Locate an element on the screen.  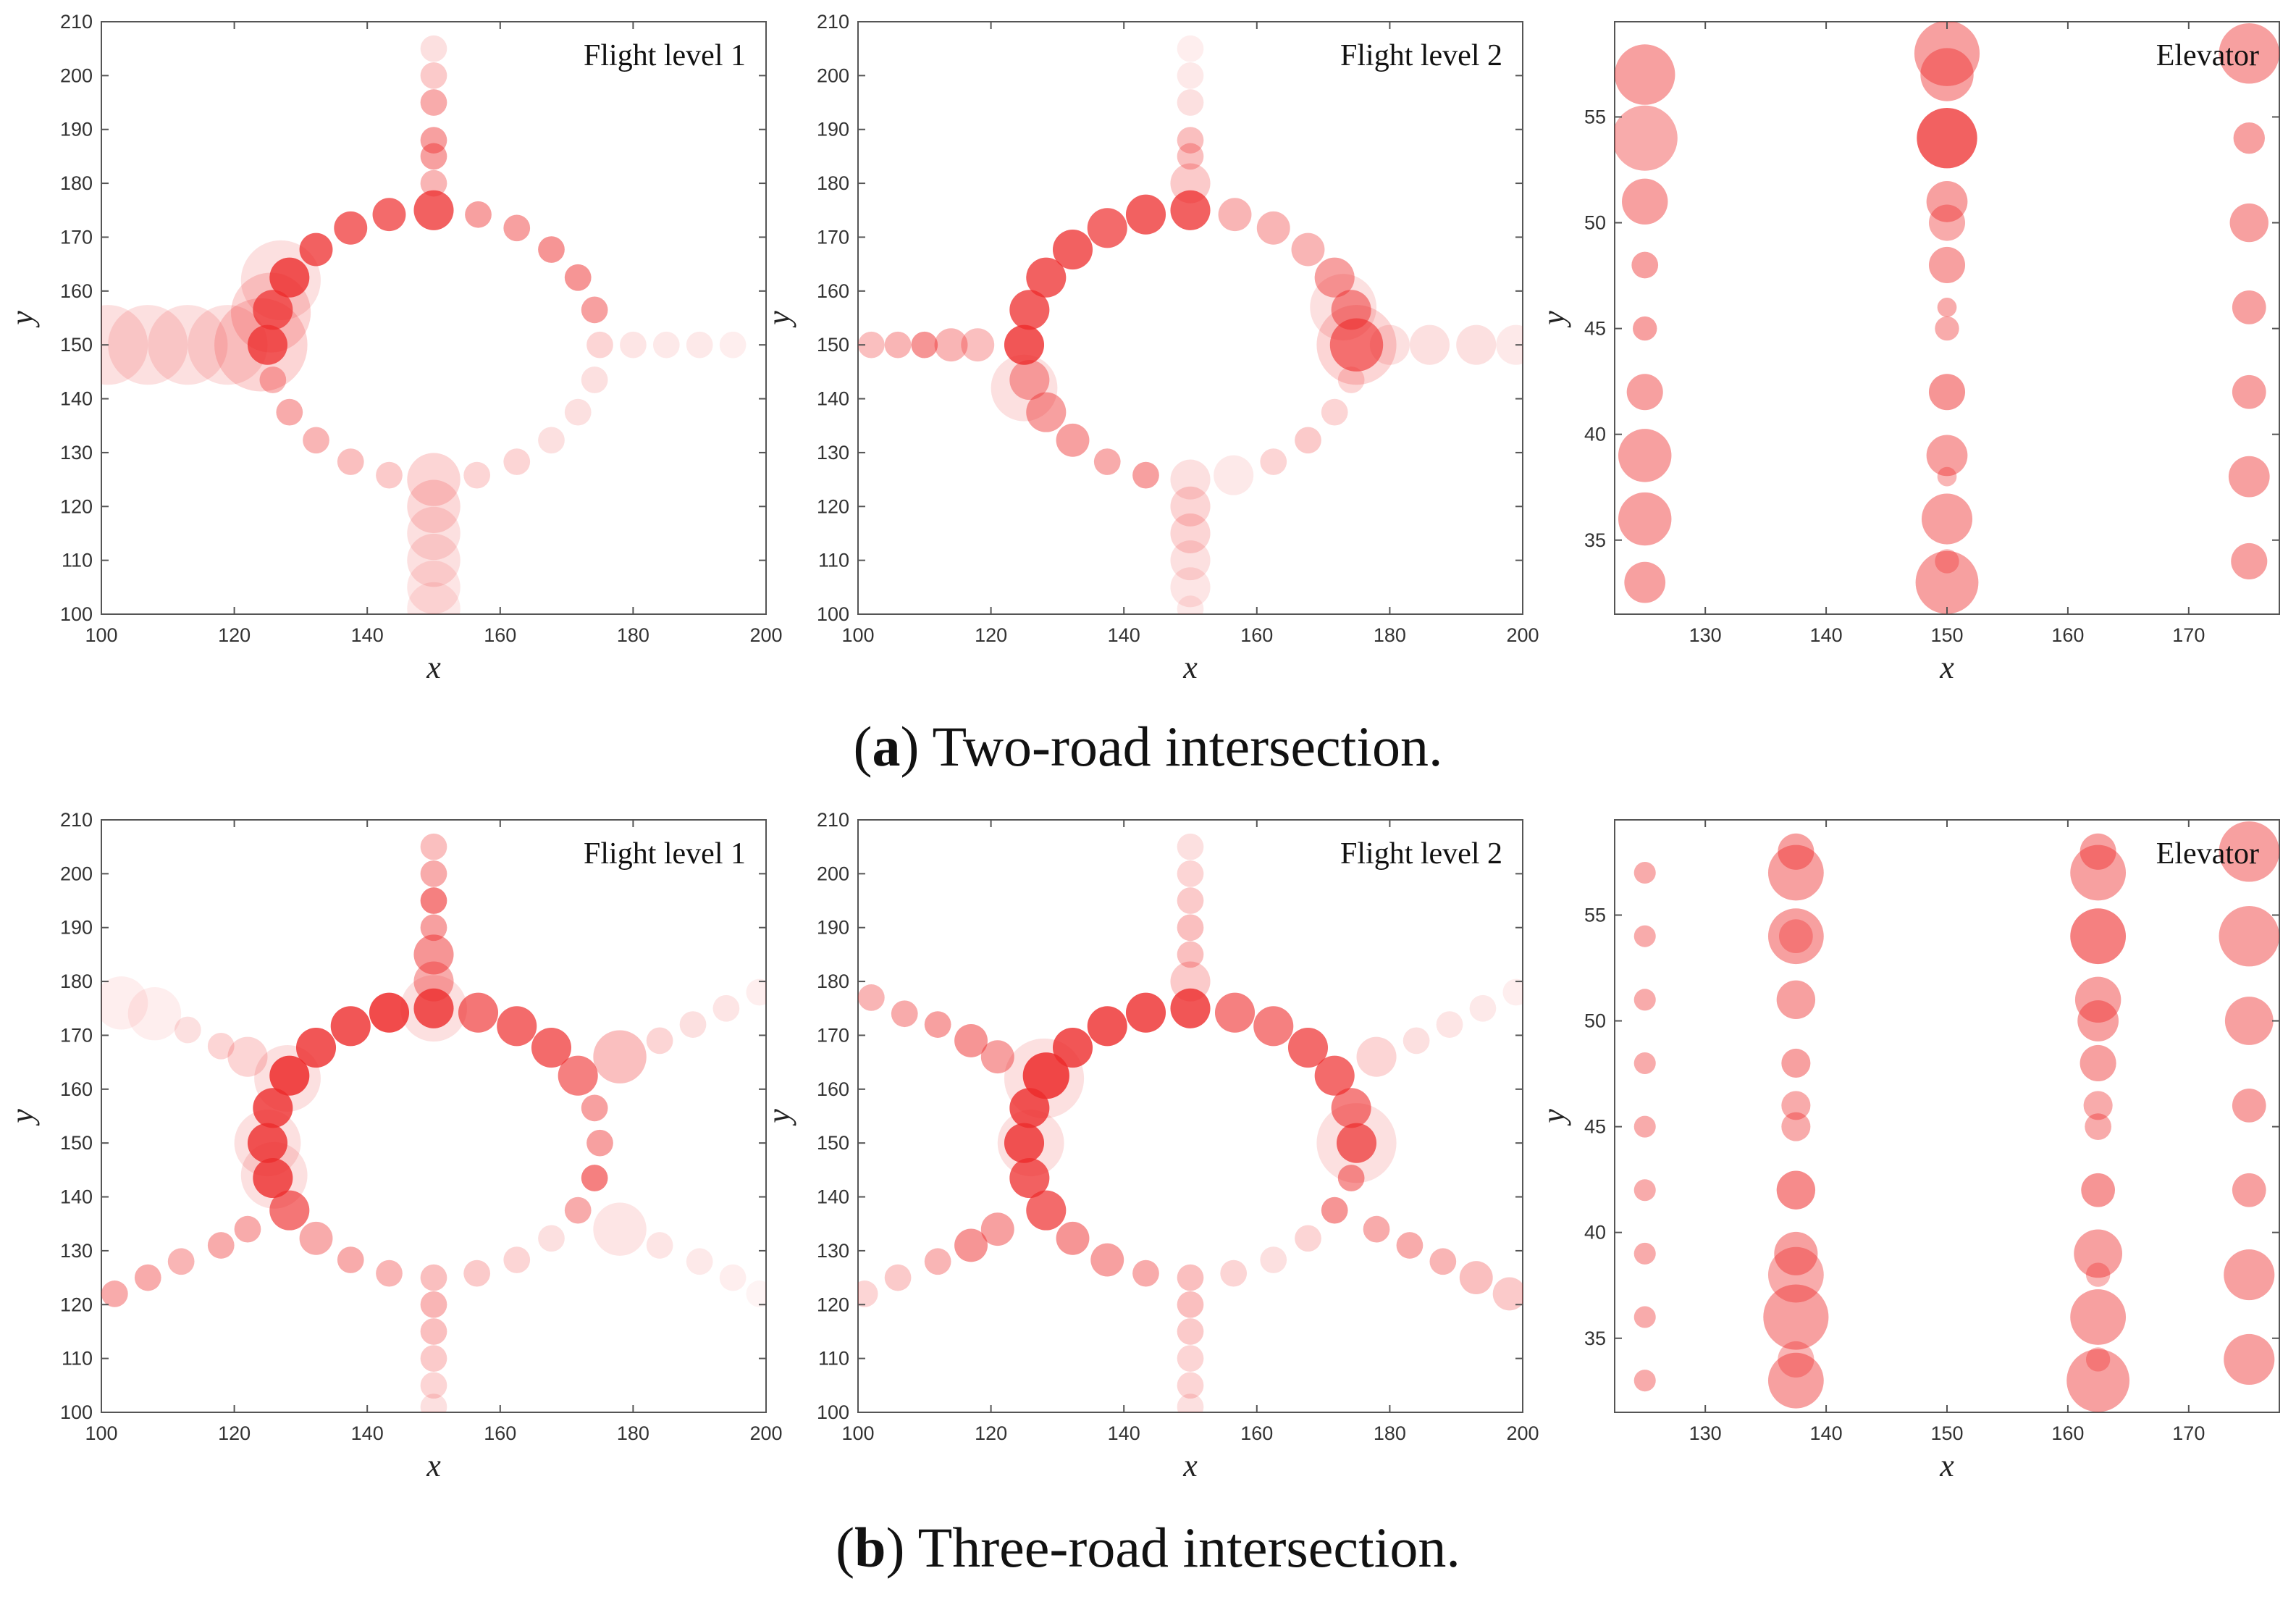
panel-a2-xtick-label-180: 180 is located at coordinates (1390, 635).